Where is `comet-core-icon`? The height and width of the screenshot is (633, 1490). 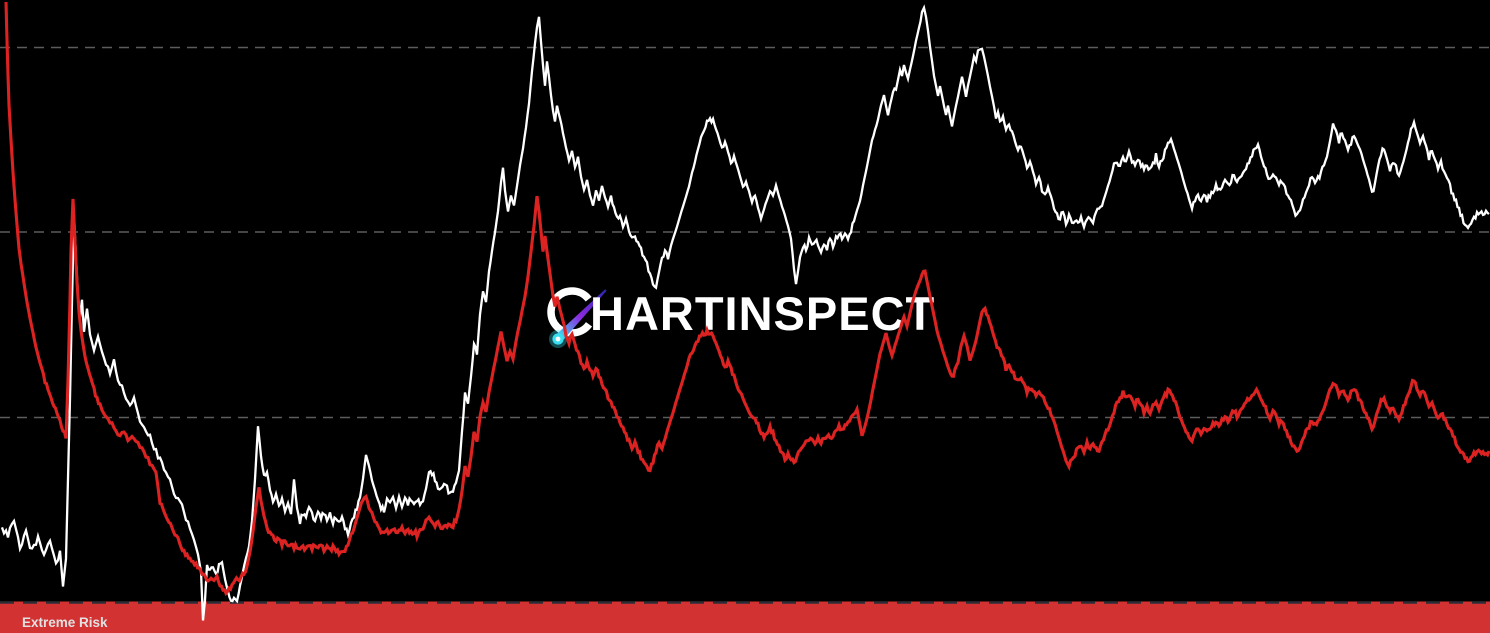 comet-core-icon is located at coordinates (558, 339).